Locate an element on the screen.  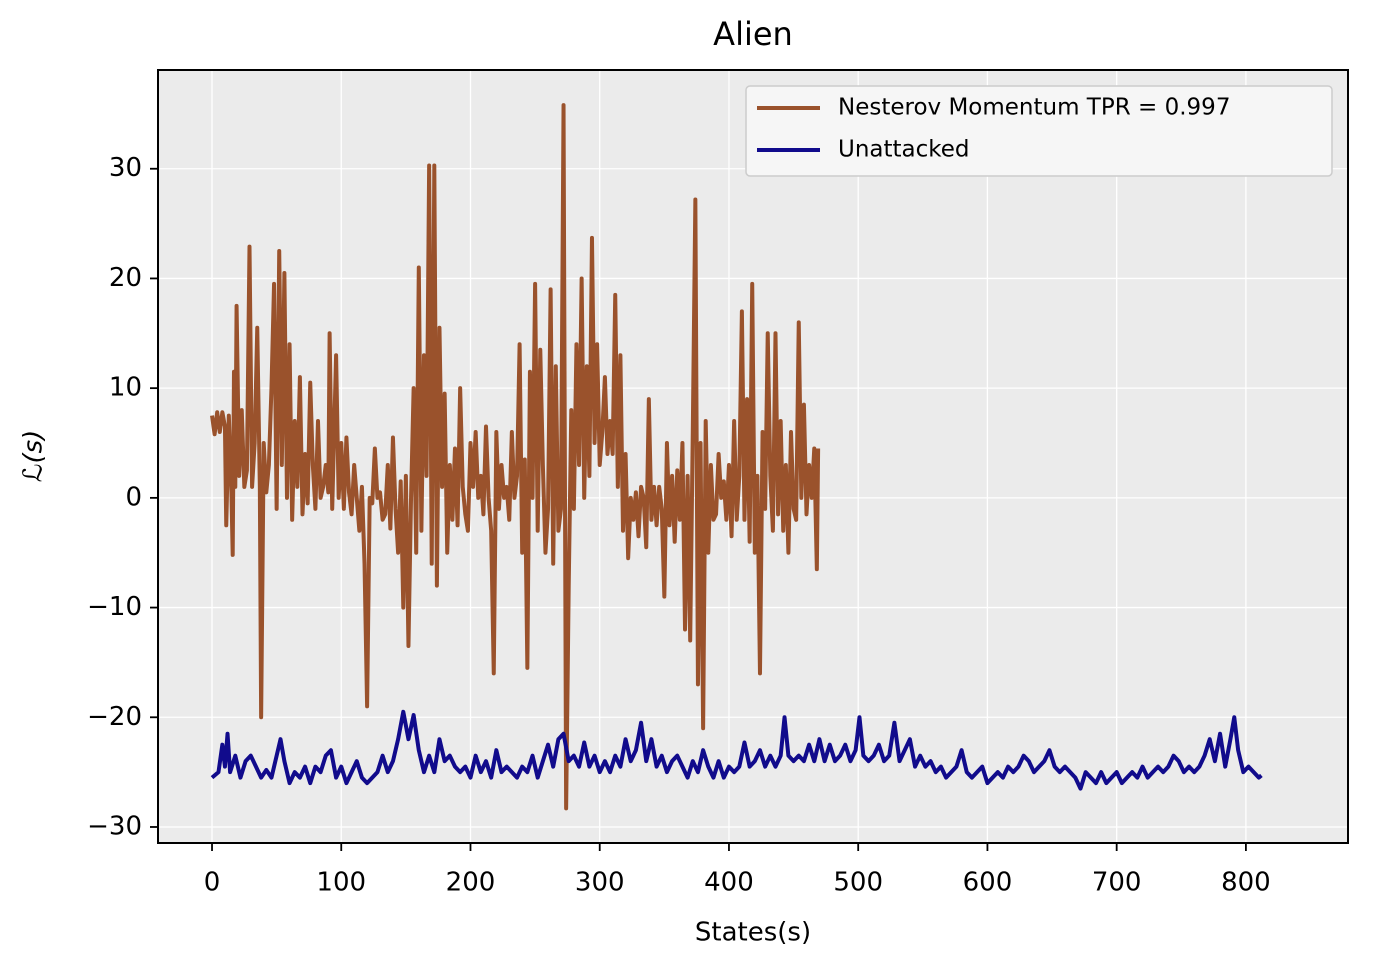
x-axis-label: States(s) is located at coordinates (753, 933).